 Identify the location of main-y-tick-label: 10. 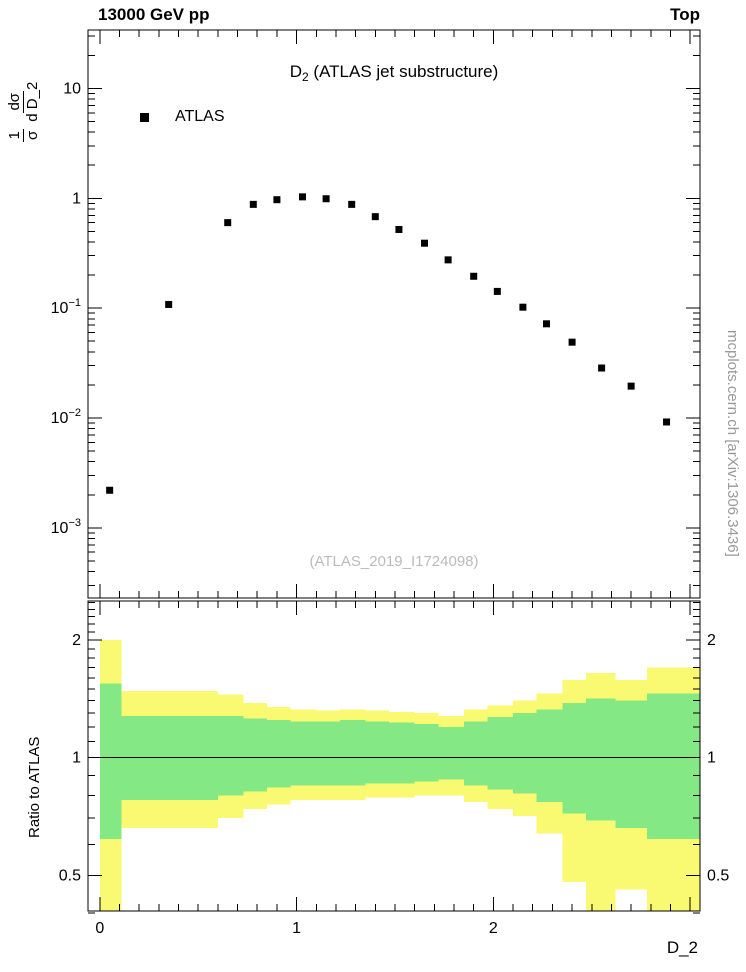
(72, 88).